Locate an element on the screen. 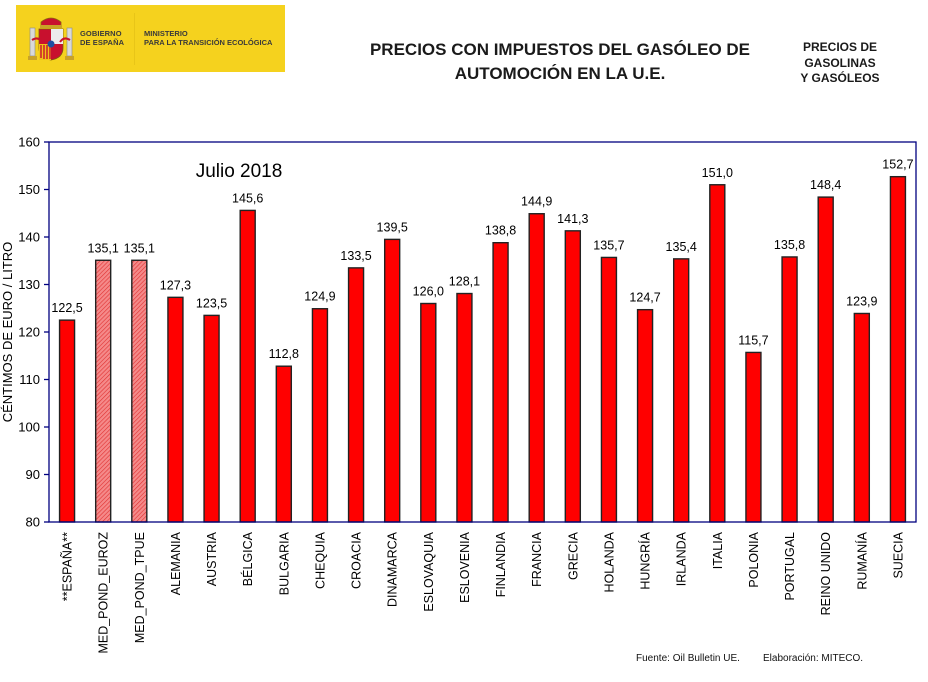 This screenshot has height=682, width=928. bar-value-label: 138,8 is located at coordinates (500, 231).